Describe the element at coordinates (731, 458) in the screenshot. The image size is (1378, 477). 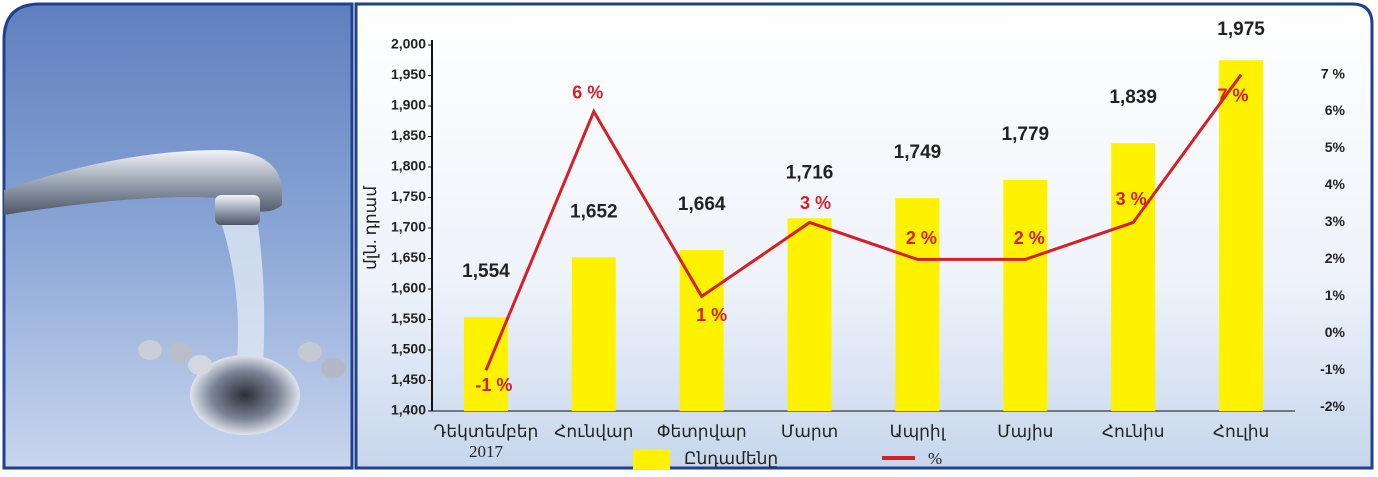
I see `legend-label: Ընդամենը` at that location.